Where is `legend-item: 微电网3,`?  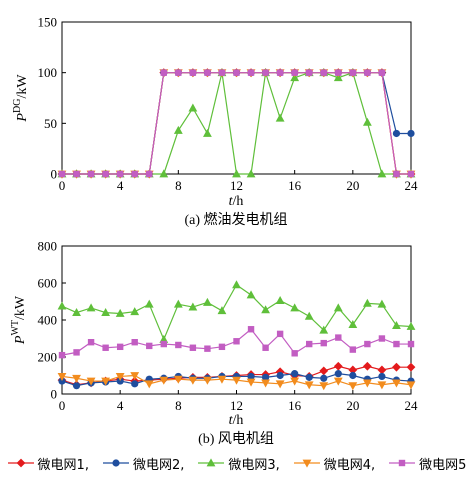 legend-item: 微电网3, is located at coordinates (239, 463).